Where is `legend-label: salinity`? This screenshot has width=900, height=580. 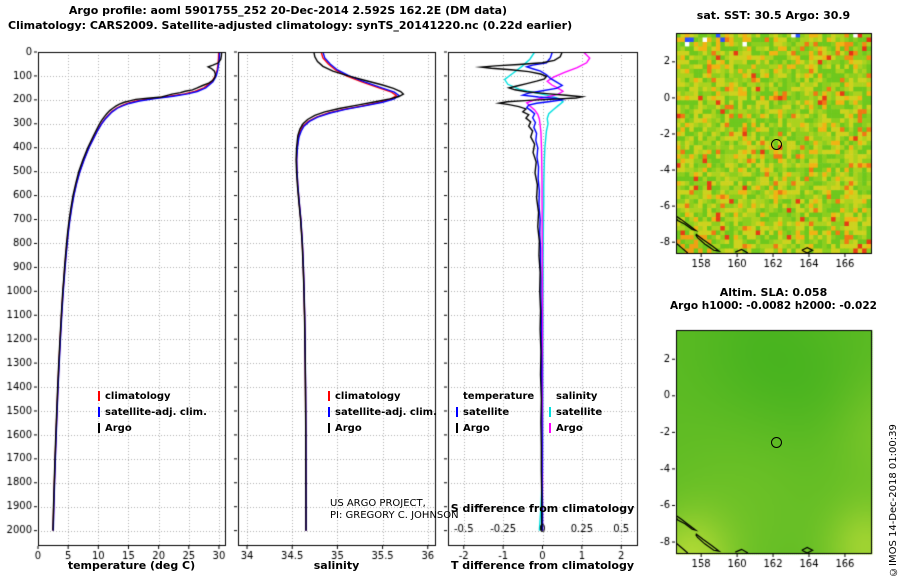
legend-label: salinity is located at coordinates (577, 396).